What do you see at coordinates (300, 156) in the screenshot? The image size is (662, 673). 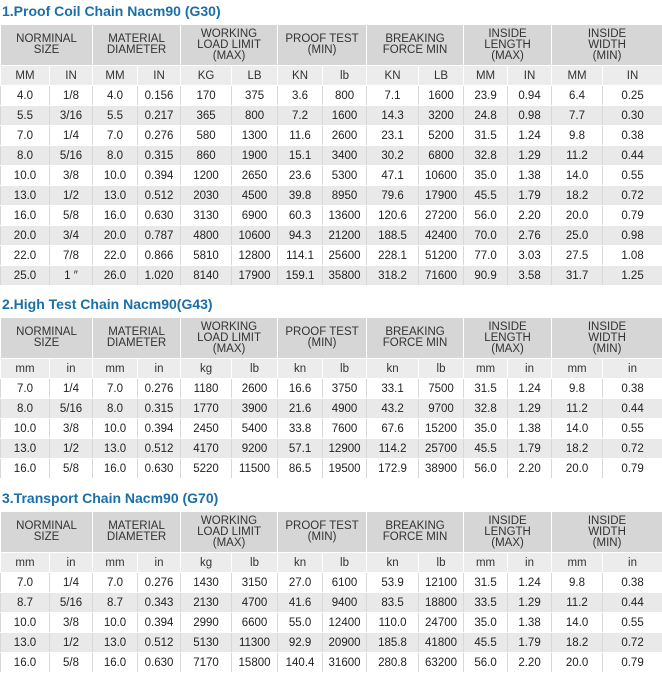 I see `table-cell: 15.1` at bounding box center [300, 156].